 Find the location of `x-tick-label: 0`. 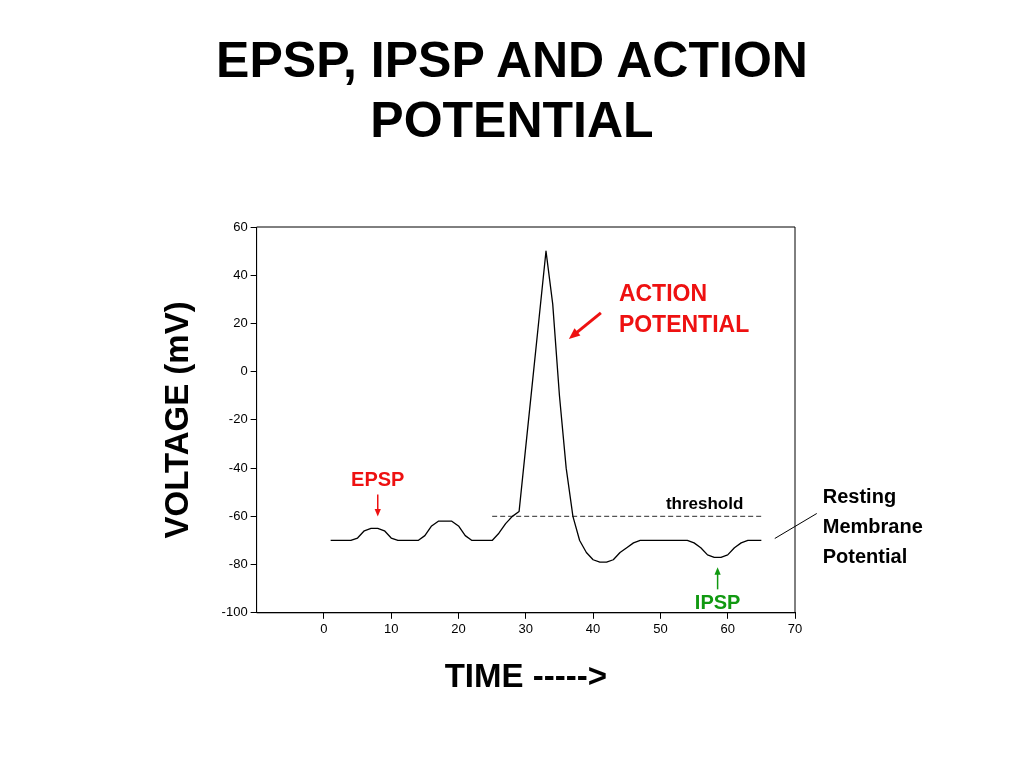

x-tick-label: 0 is located at coordinates (324, 629).